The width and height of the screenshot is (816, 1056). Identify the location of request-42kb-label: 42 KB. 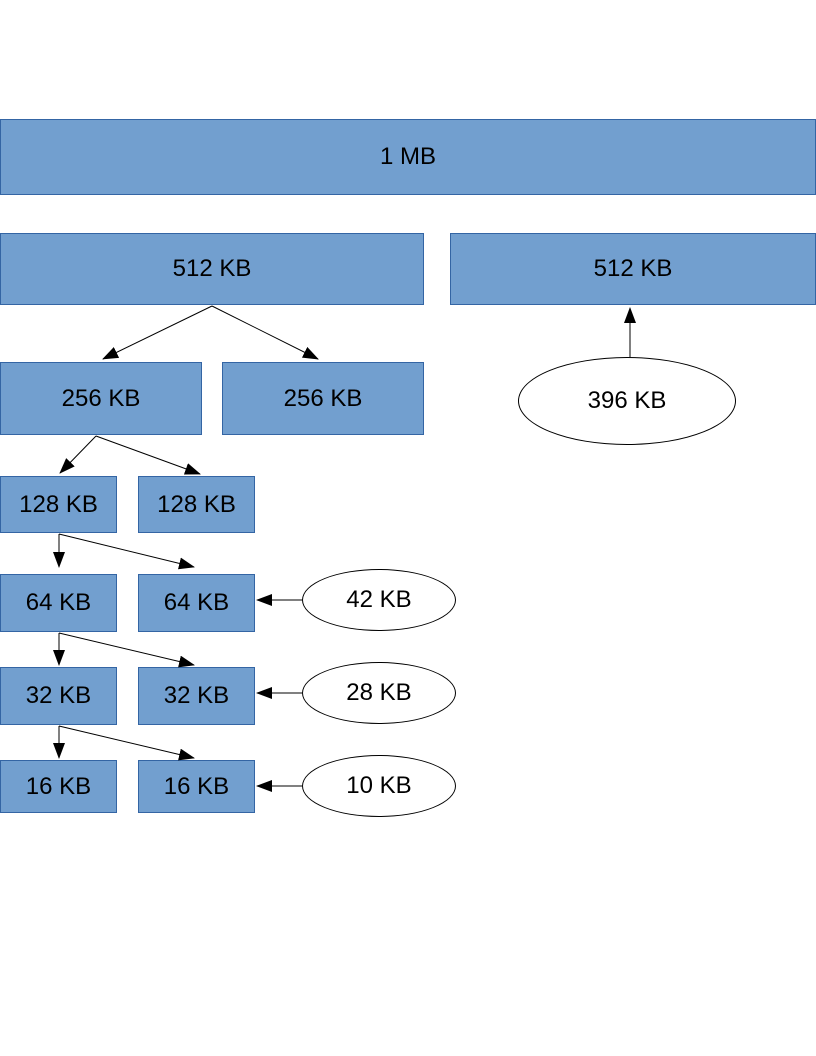
(379, 599).